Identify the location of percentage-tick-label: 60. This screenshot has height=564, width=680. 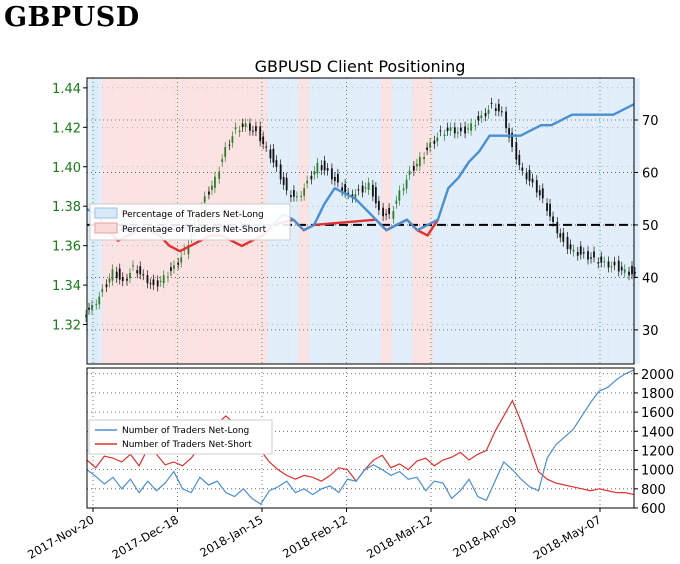
(650, 173).